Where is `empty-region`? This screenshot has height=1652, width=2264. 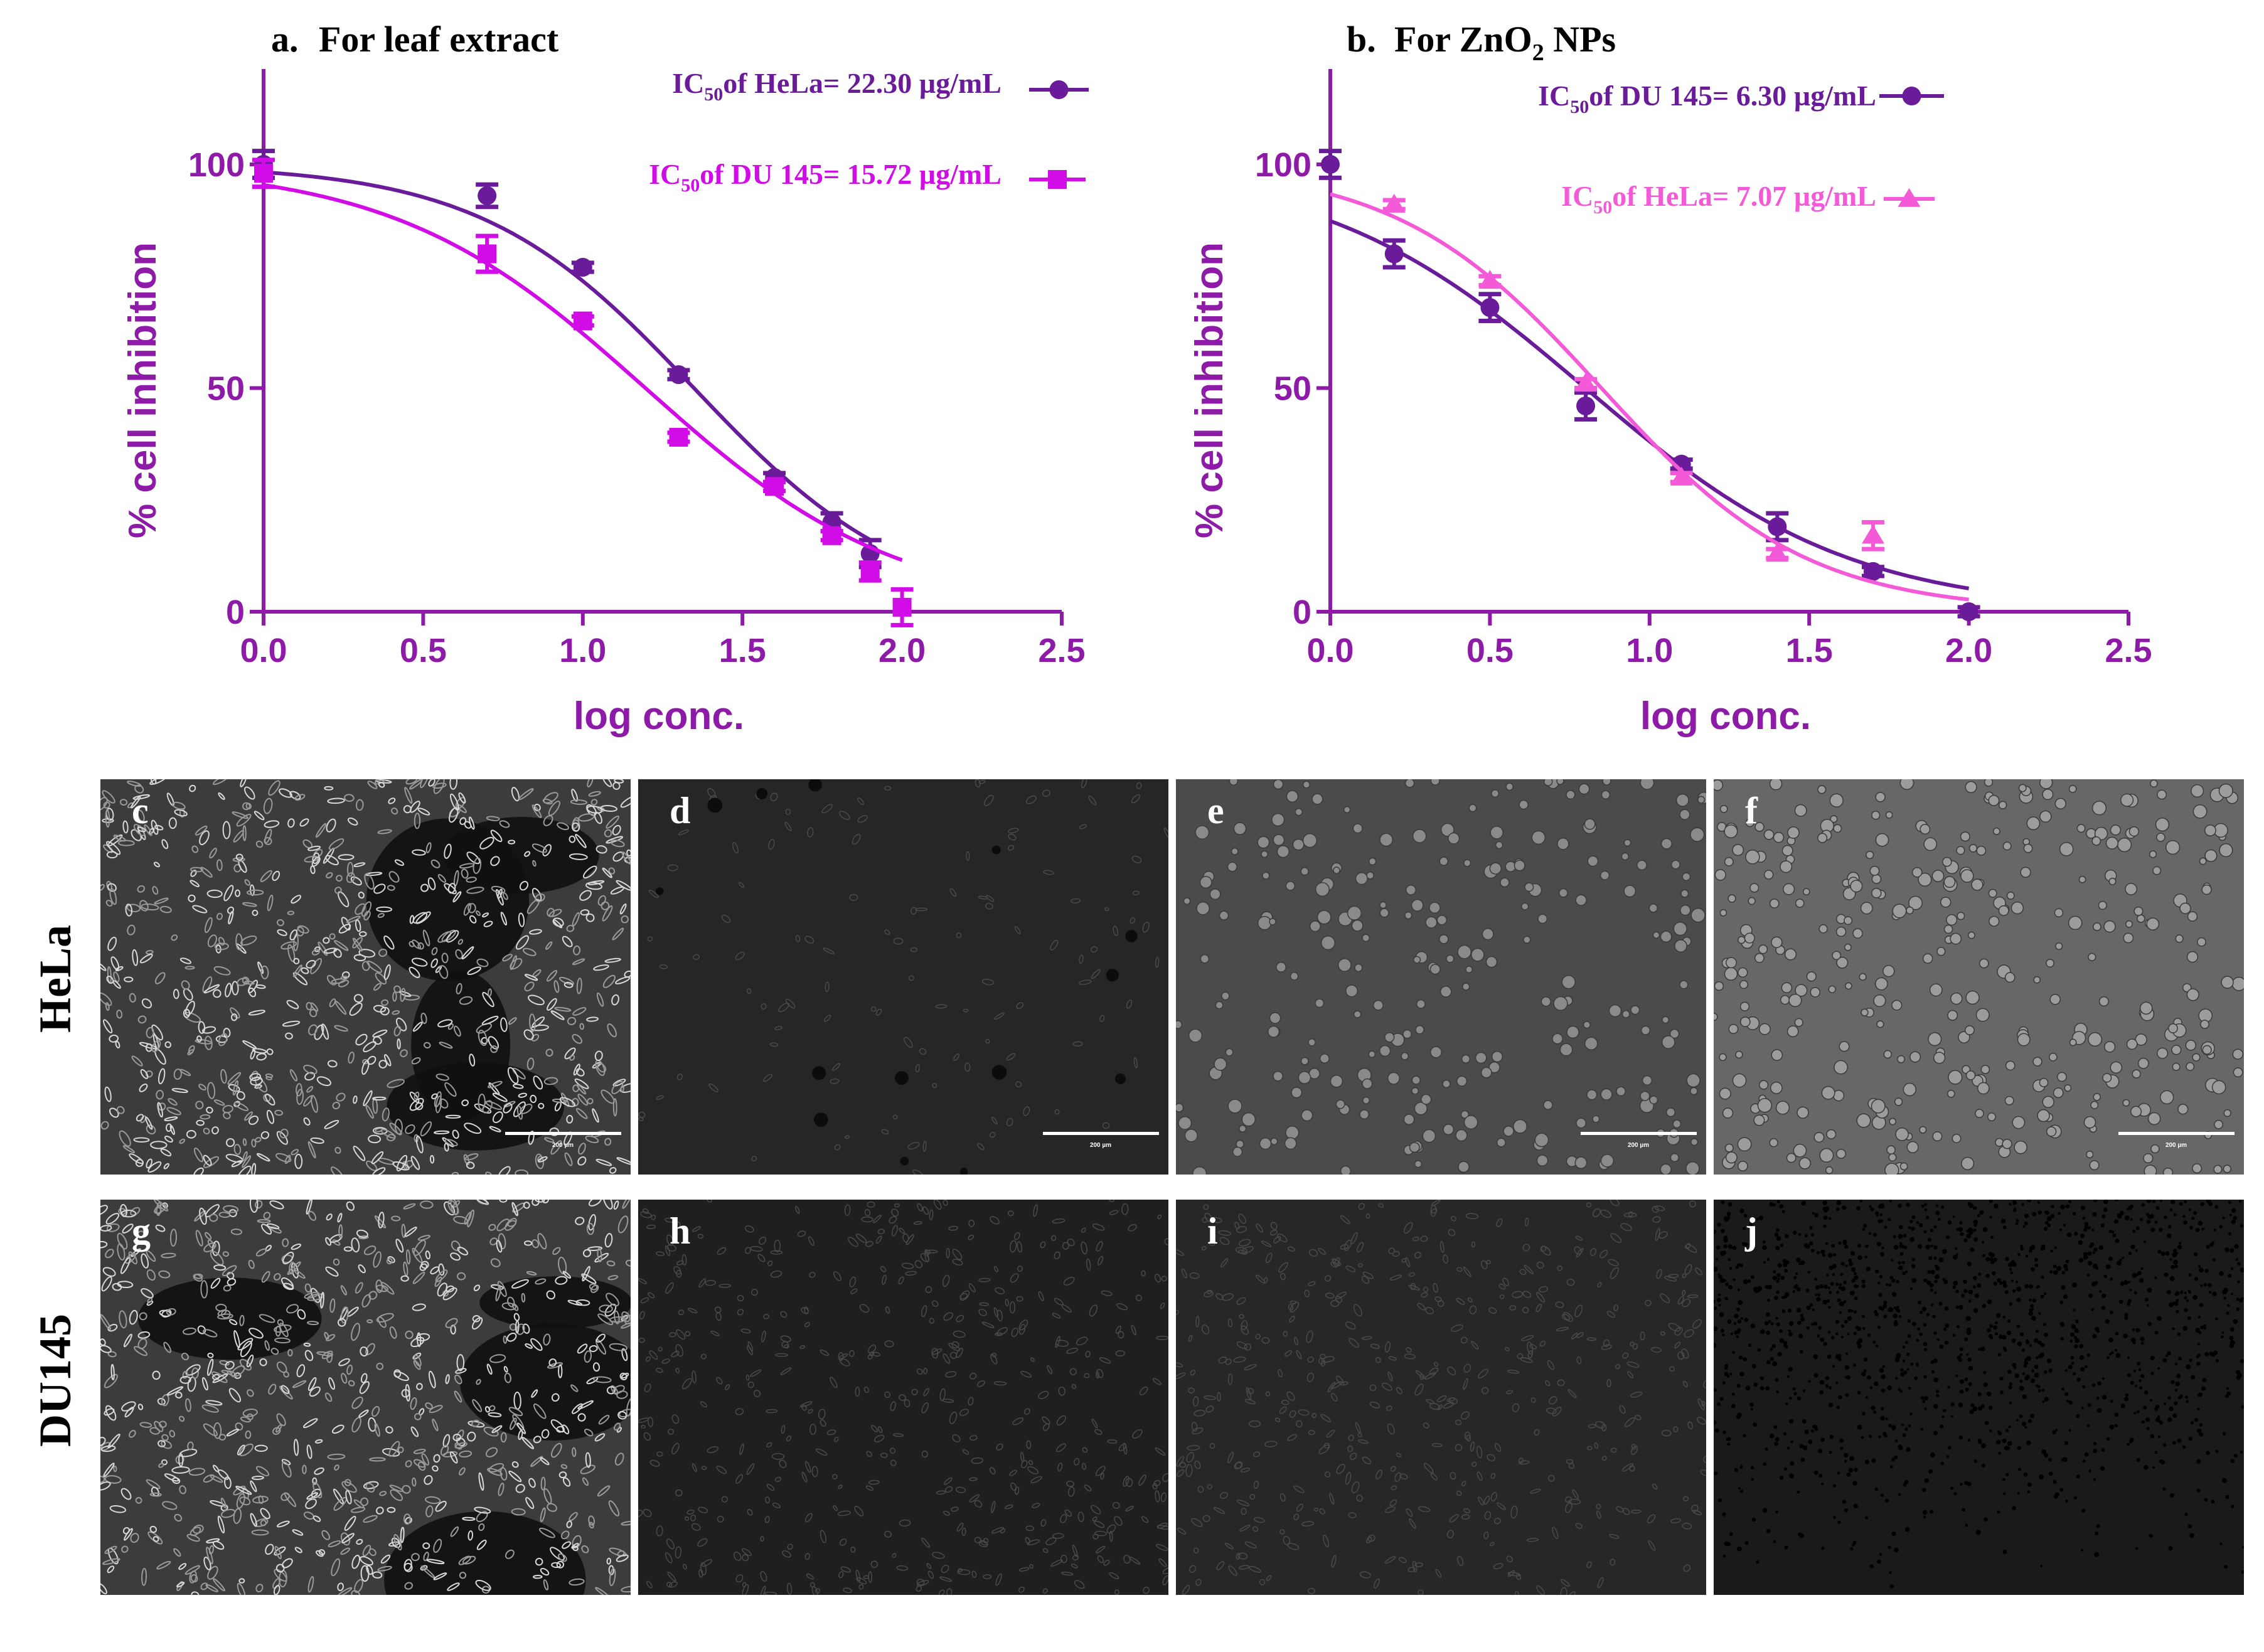
empty-region is located at coordinates (545, 1382).